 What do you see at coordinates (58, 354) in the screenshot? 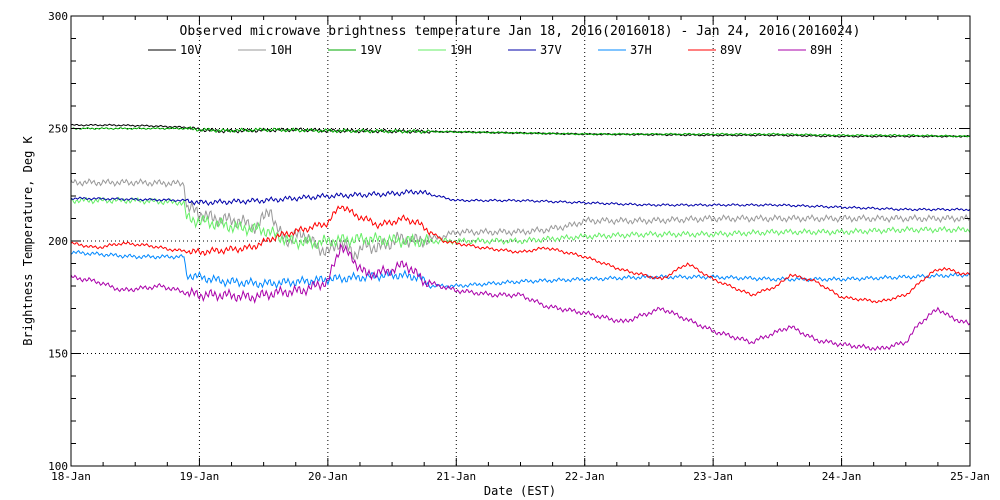
I see `y-tick-label: 150` at bounding box center [58, 354].